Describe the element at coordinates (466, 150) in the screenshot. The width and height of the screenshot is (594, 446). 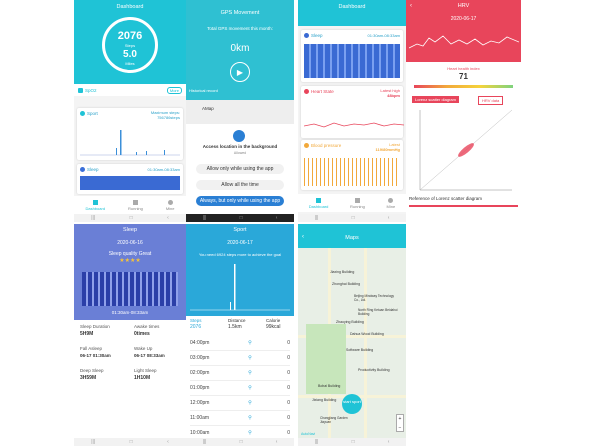
I see `lorenz-scatter` at that location.